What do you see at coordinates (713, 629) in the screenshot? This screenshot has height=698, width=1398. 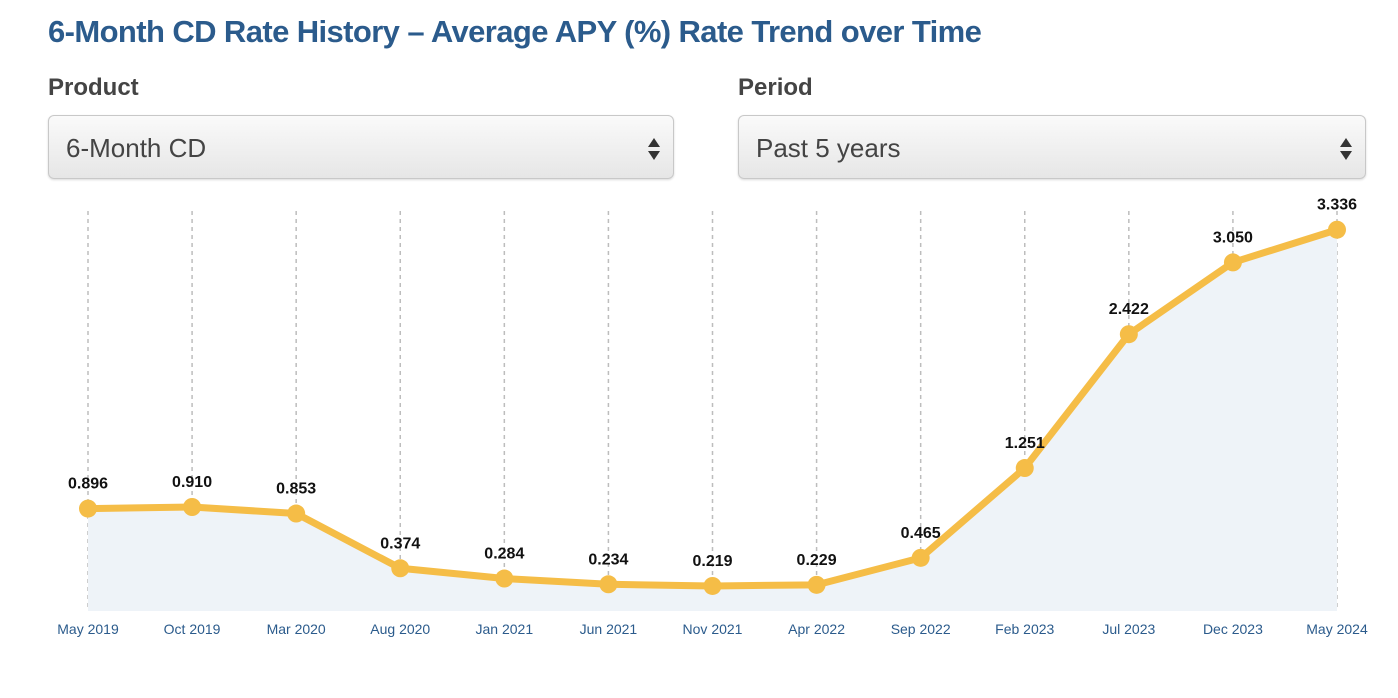 I see `x-tick-label: Nov 2021` at bounding box center [713, 629].